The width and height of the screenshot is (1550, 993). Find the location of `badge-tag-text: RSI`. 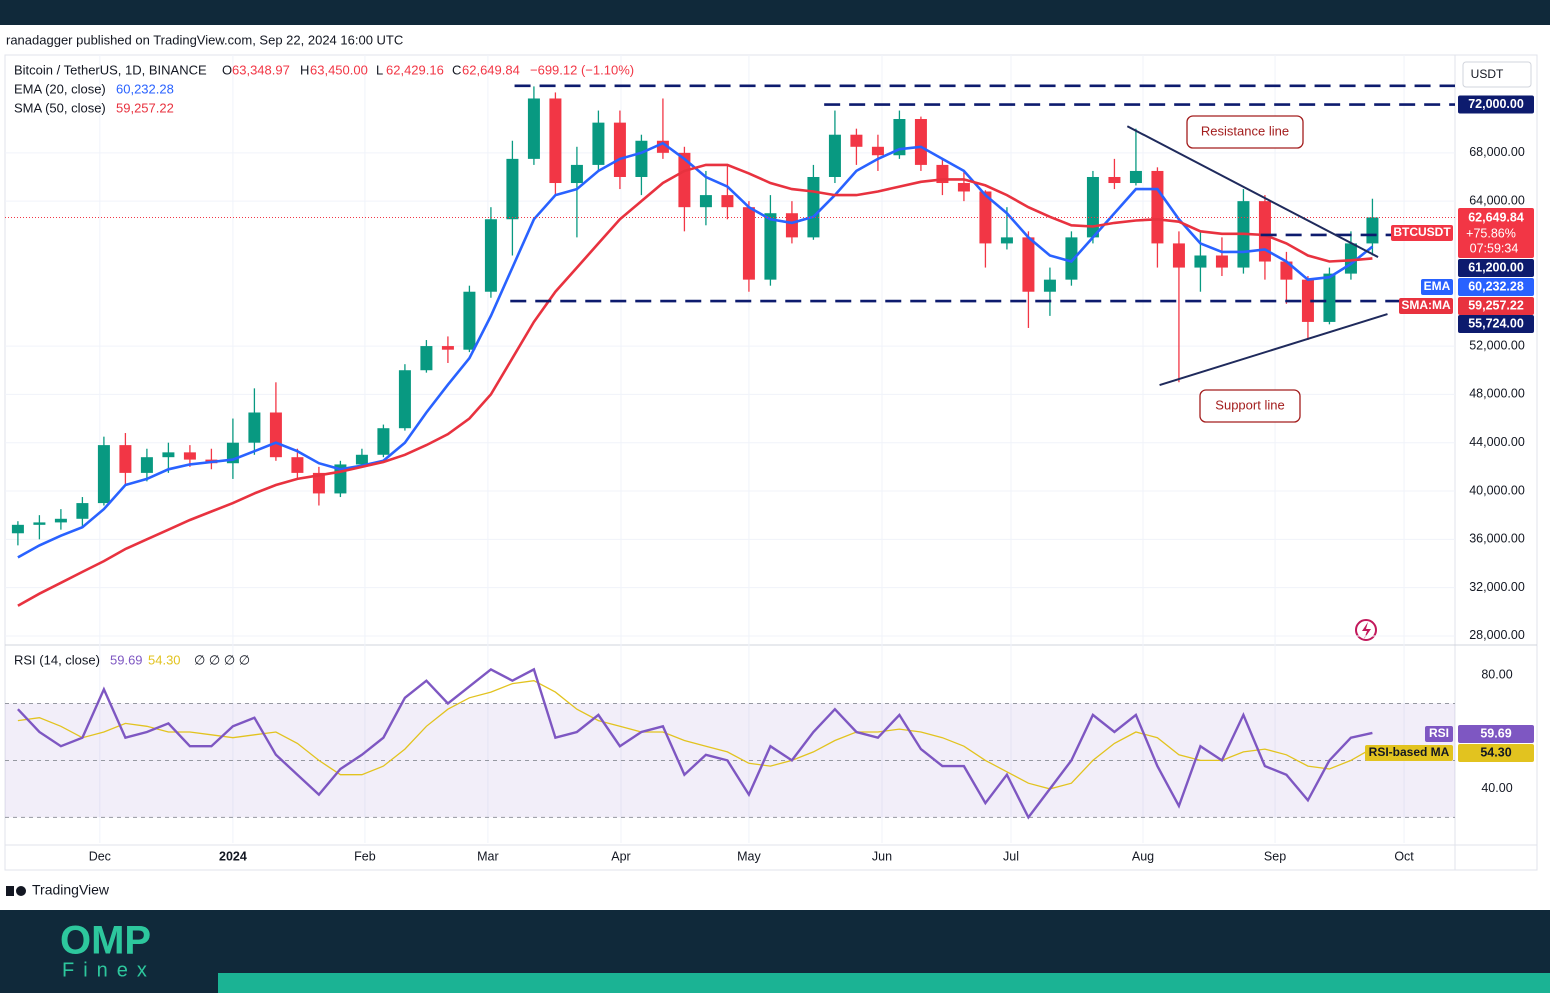

badge-tag-text: RSI is located at coordinates (1439, 733).